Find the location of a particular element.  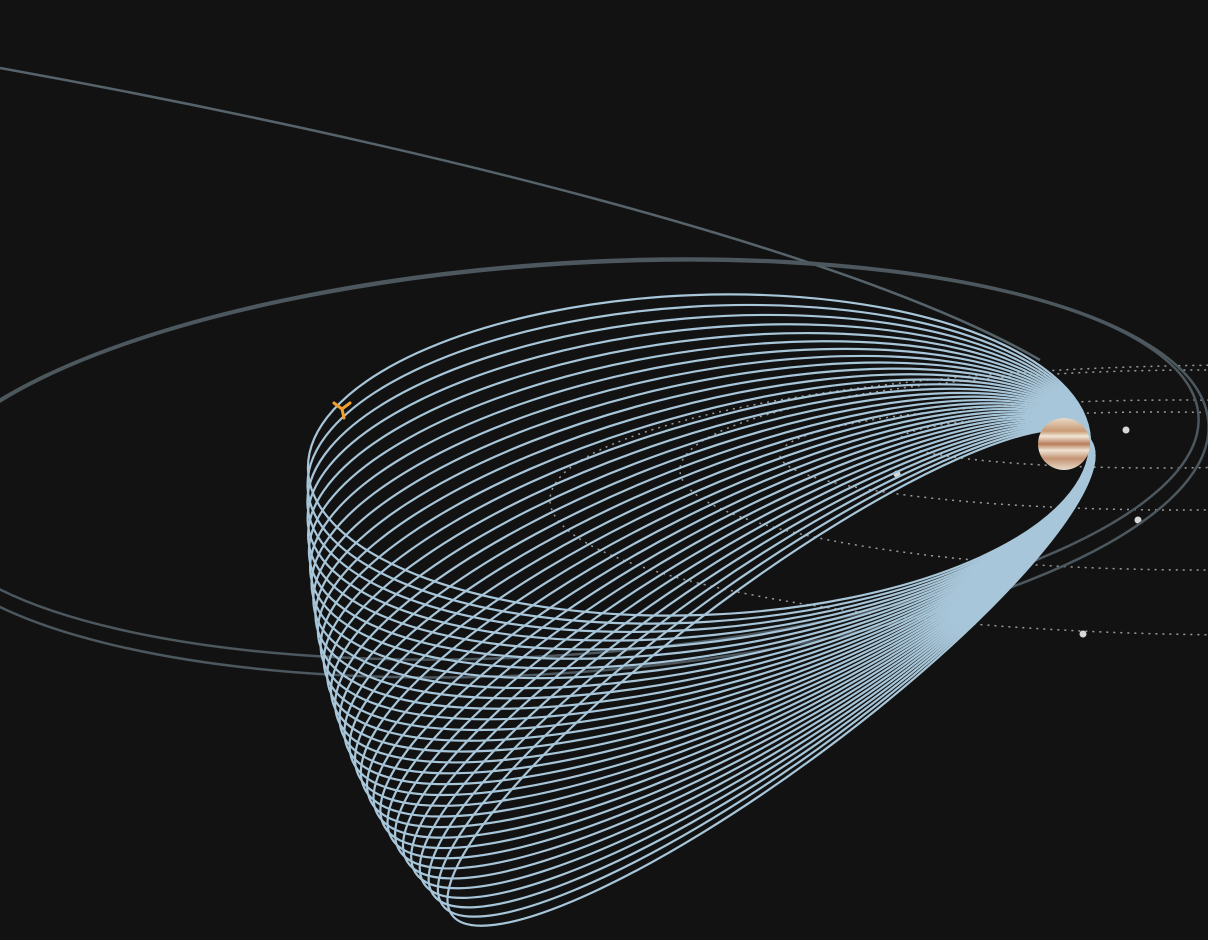

spacecraft is located at coordinates (342, 410).